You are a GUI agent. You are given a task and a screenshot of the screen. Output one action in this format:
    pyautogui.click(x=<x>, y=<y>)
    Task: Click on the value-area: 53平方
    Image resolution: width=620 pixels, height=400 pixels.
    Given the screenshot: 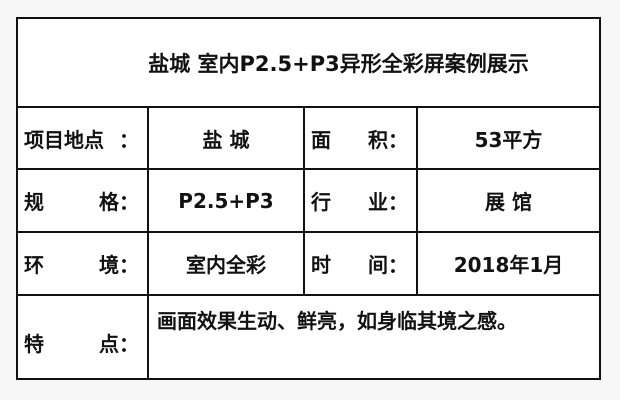 What is the action you would take?
    pyautogui.click(x=508, y=139)
    